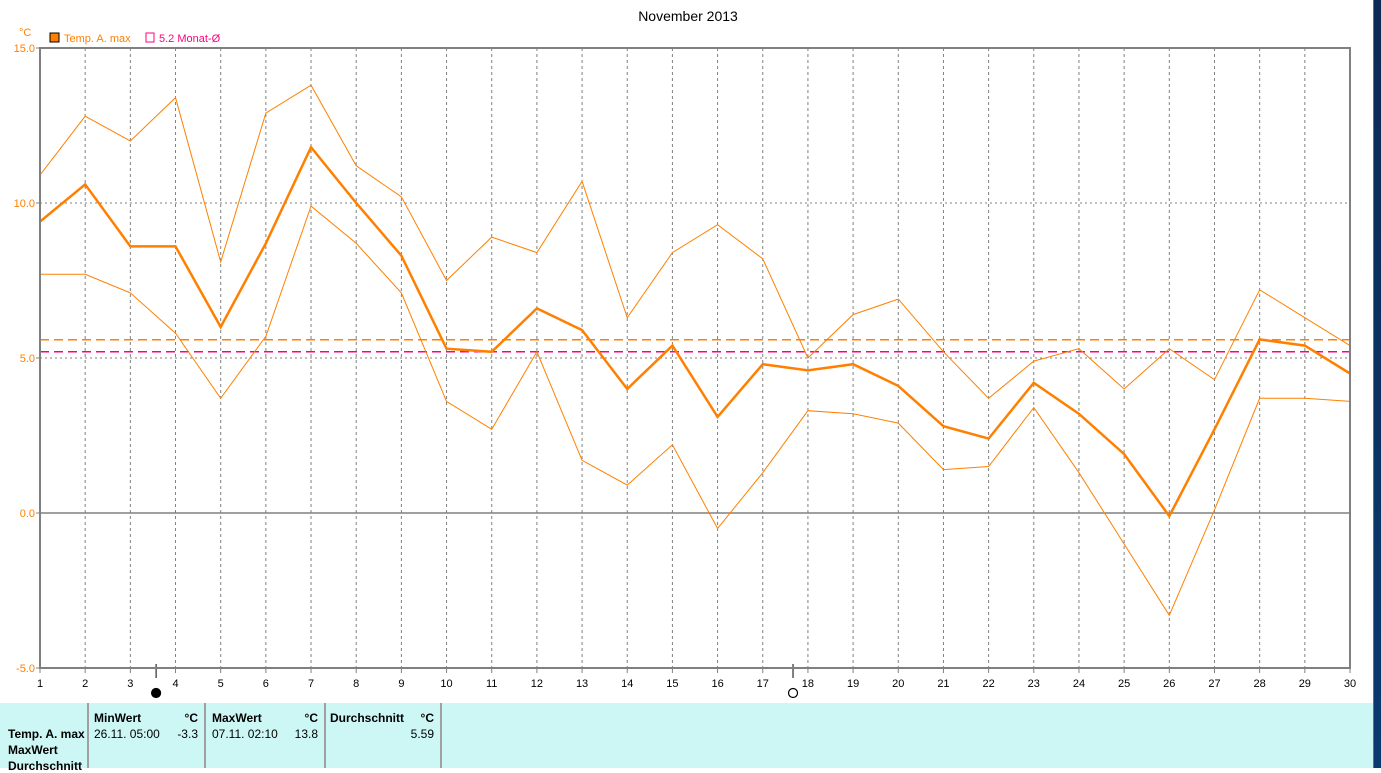 This screenshot has width=1381, height=773. What do you see at coordinates (306, 734) in the screenshot?
I see `max-value: 13.8` at bounding box center [306, 734].